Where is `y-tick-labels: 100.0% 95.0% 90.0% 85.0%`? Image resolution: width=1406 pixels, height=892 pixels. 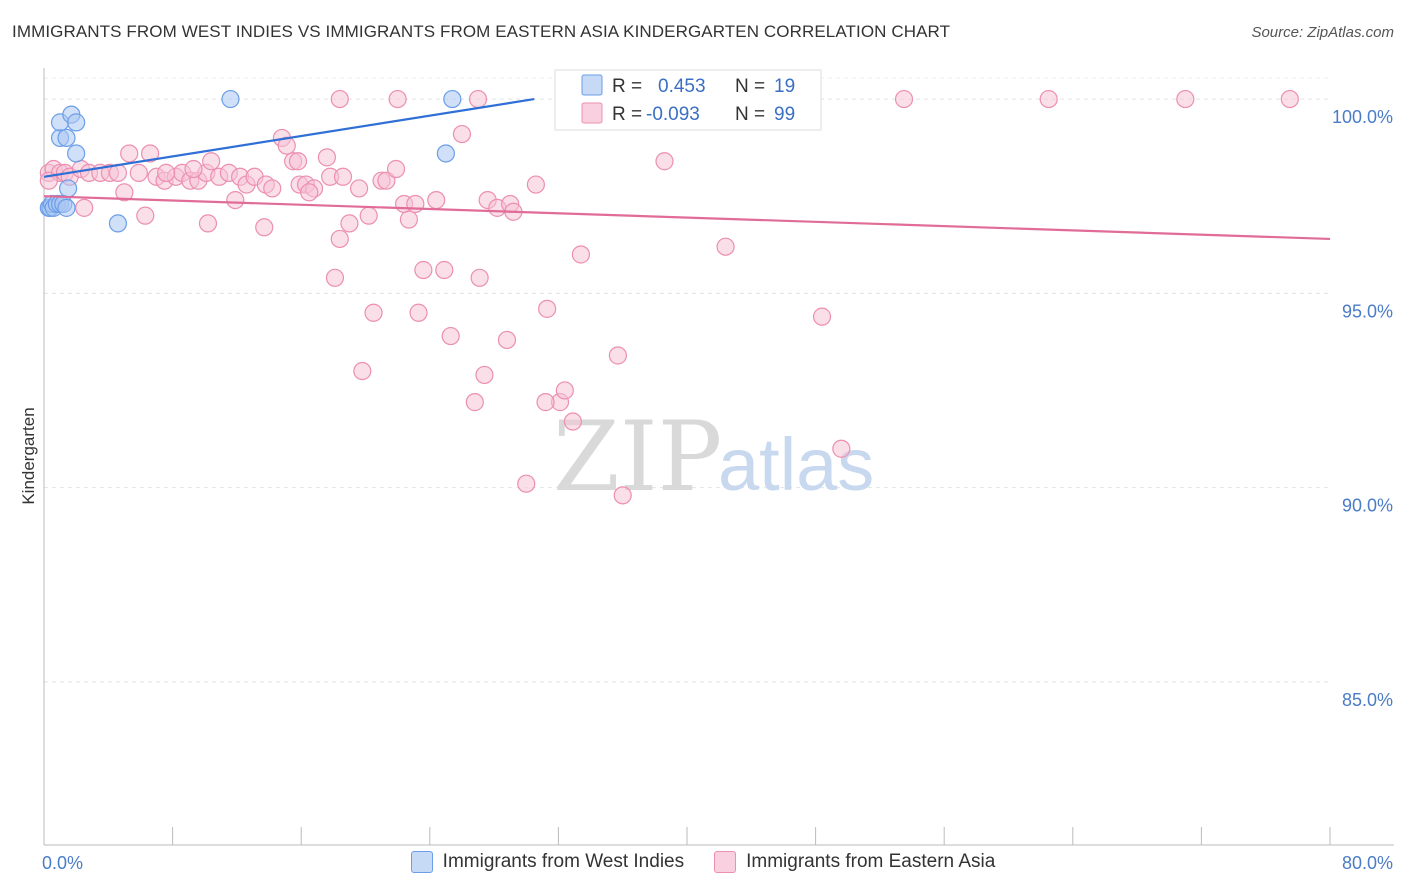
y-tick-labels: 100.0% 95.0% 90.0% 85.0% is located at coordinates (1362, 408).